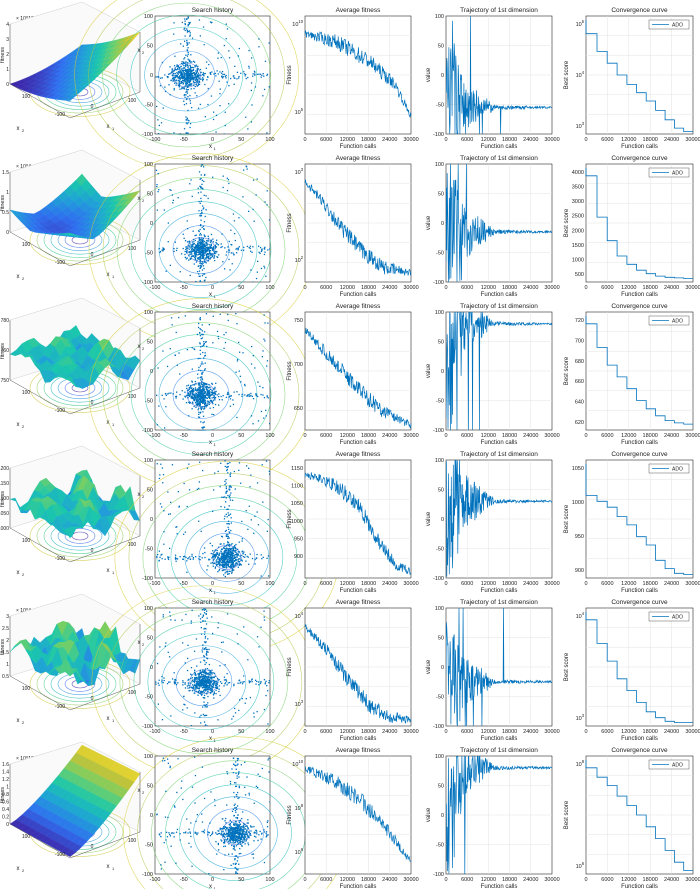  What do you see at coordinates (499, 306) in the screenshot?
I see `trajectory-title: Trajectory of 1st dimension` at bounding box center [499, 306].